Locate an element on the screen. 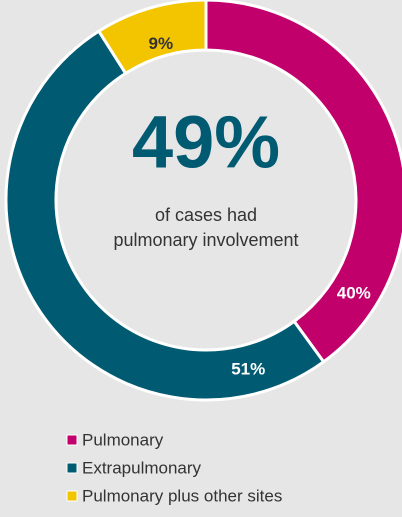  legend-label: Pulmonary plus other sites is located at coordinates (182, 495).